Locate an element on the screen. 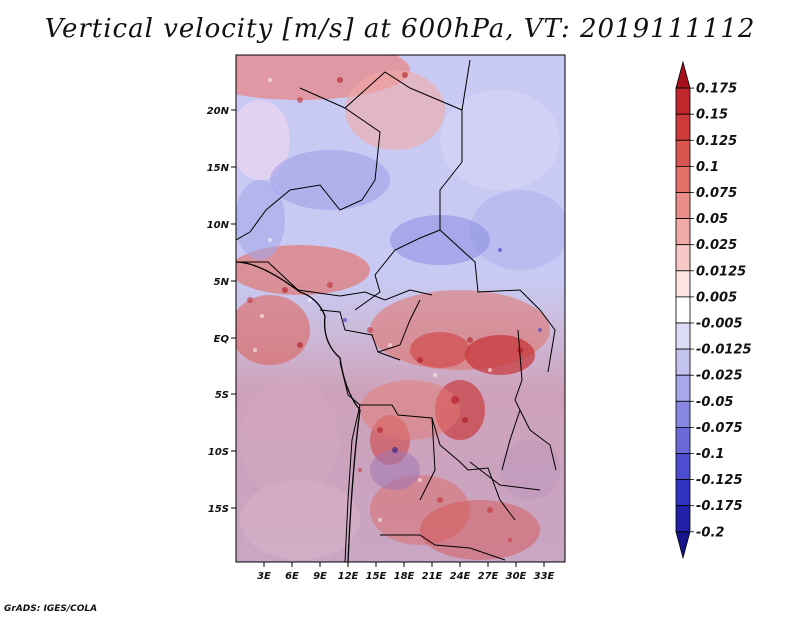  lat-label: 15N is located at coordinates (218, 168).